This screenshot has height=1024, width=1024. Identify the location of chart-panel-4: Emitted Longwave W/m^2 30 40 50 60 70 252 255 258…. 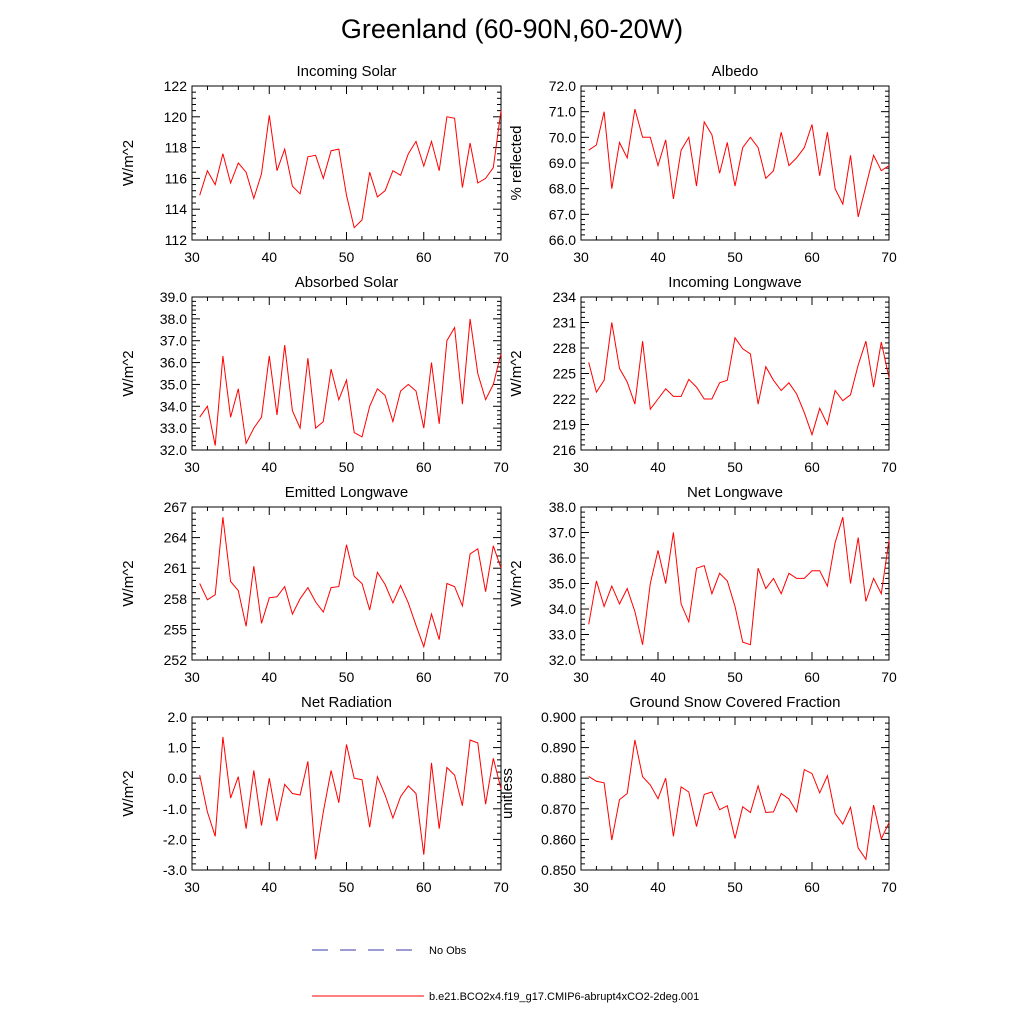
(314, 584).